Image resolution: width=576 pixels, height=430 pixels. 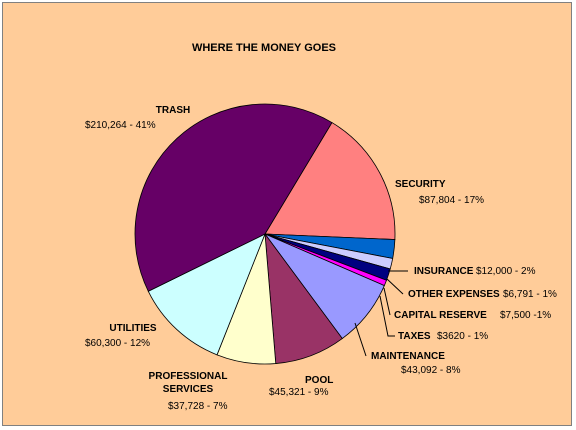 I want to click on chart-title: WHERE THE MONEY GOES, so click(x=264, y=48).